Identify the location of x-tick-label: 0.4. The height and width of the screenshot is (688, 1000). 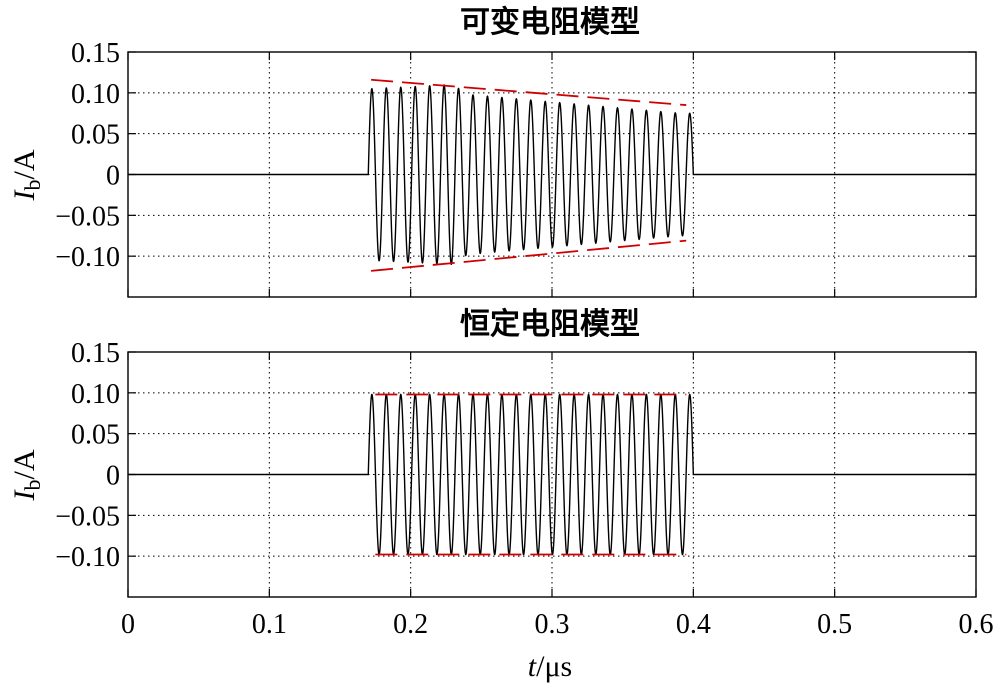
(693, 624).